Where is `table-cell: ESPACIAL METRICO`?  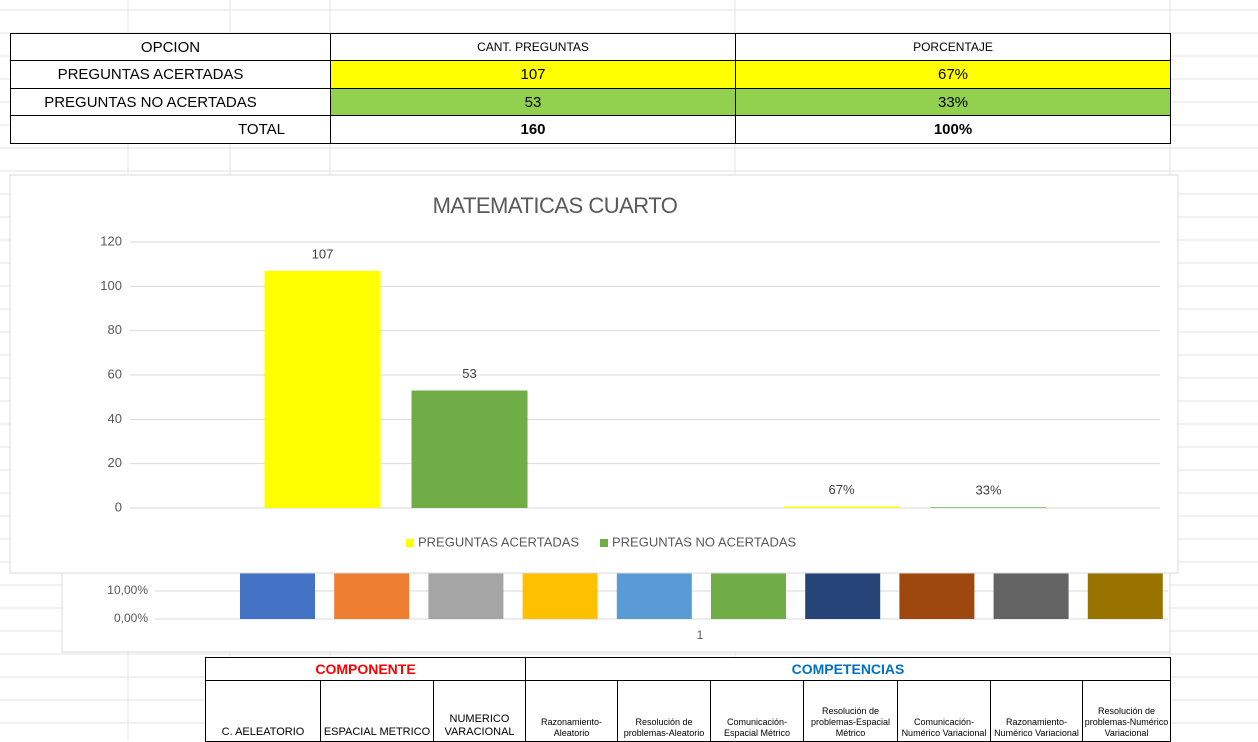
table-cell: ESPACIAL METRICO is located at coordinates (377, 711).